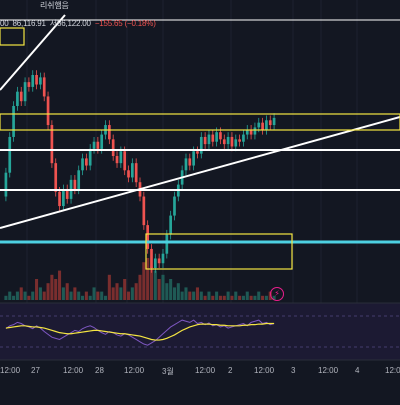  What do you see at coordinates (293, 370) in the screenshot?
I see `x-axis-label: 3` at bounding box center [293, 370].